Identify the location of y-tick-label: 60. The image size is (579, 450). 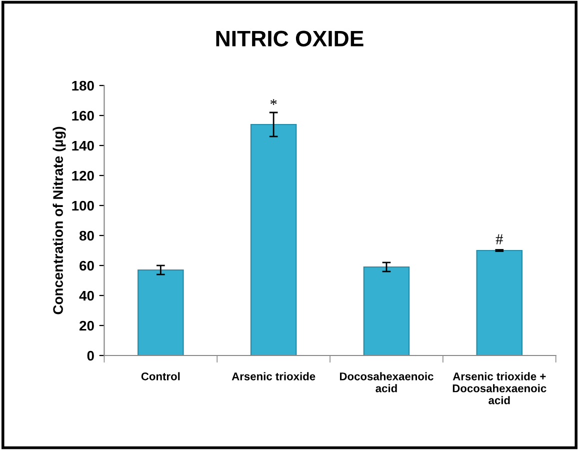
(87, 265).